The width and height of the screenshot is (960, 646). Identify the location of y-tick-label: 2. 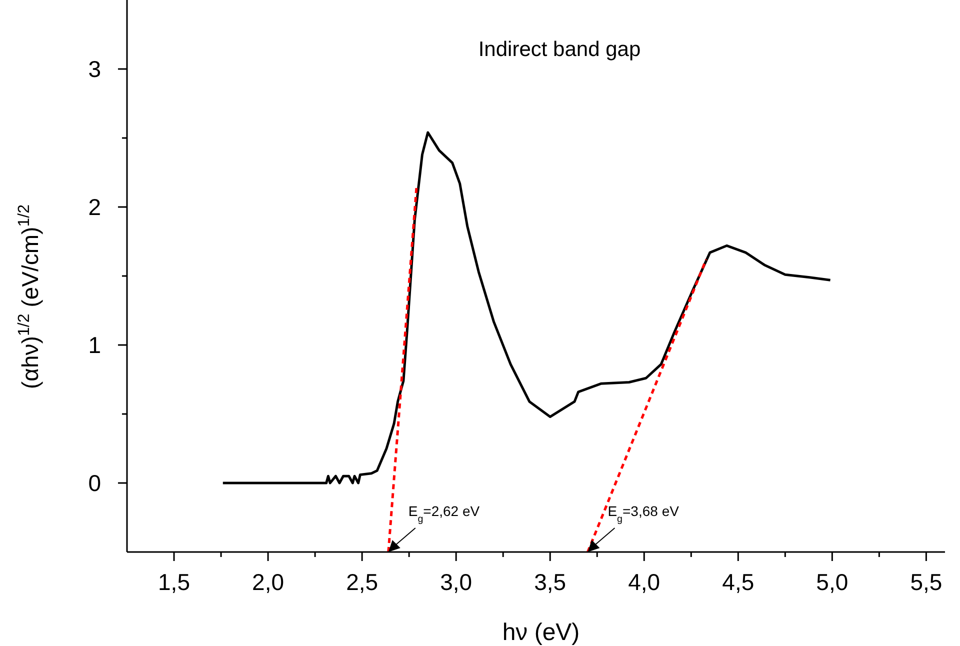
(94, 207).